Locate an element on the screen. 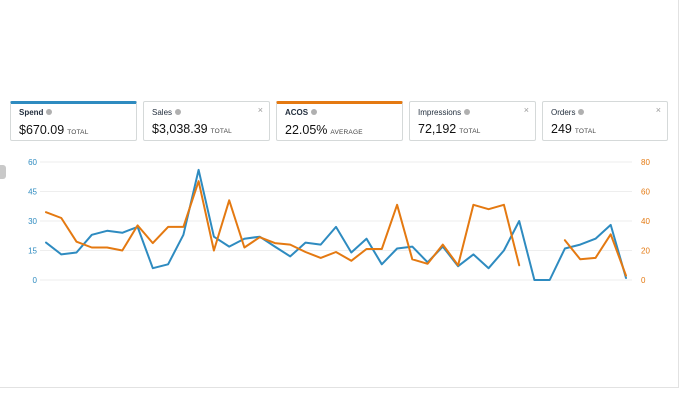  metric-card-impressions: Impressions × 72,192 TOTAL is located at coordinates (472, 121).